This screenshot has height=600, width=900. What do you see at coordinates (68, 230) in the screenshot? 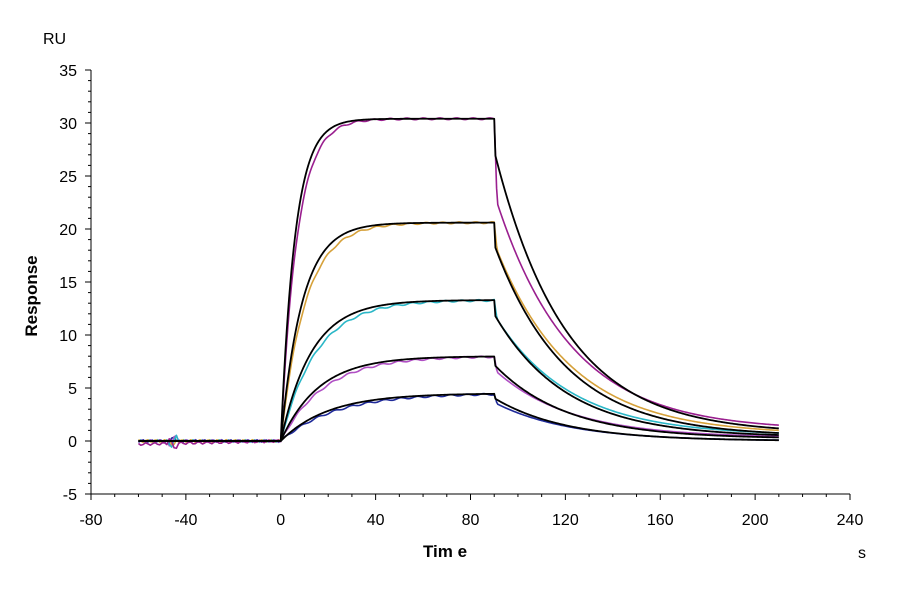
I see `y-tick-label: 20` at bounding box center [68, 230].